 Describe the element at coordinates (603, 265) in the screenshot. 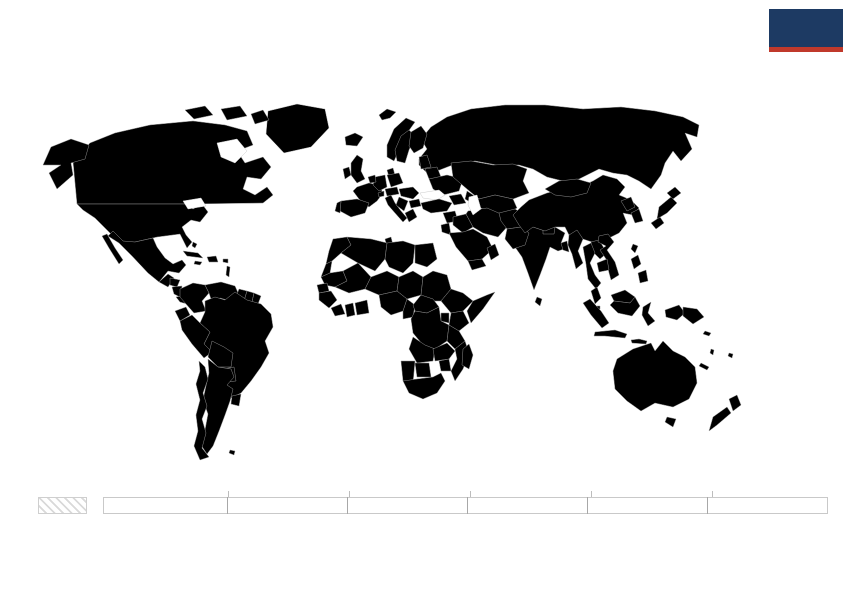

I see `country-cambodia` at that location.